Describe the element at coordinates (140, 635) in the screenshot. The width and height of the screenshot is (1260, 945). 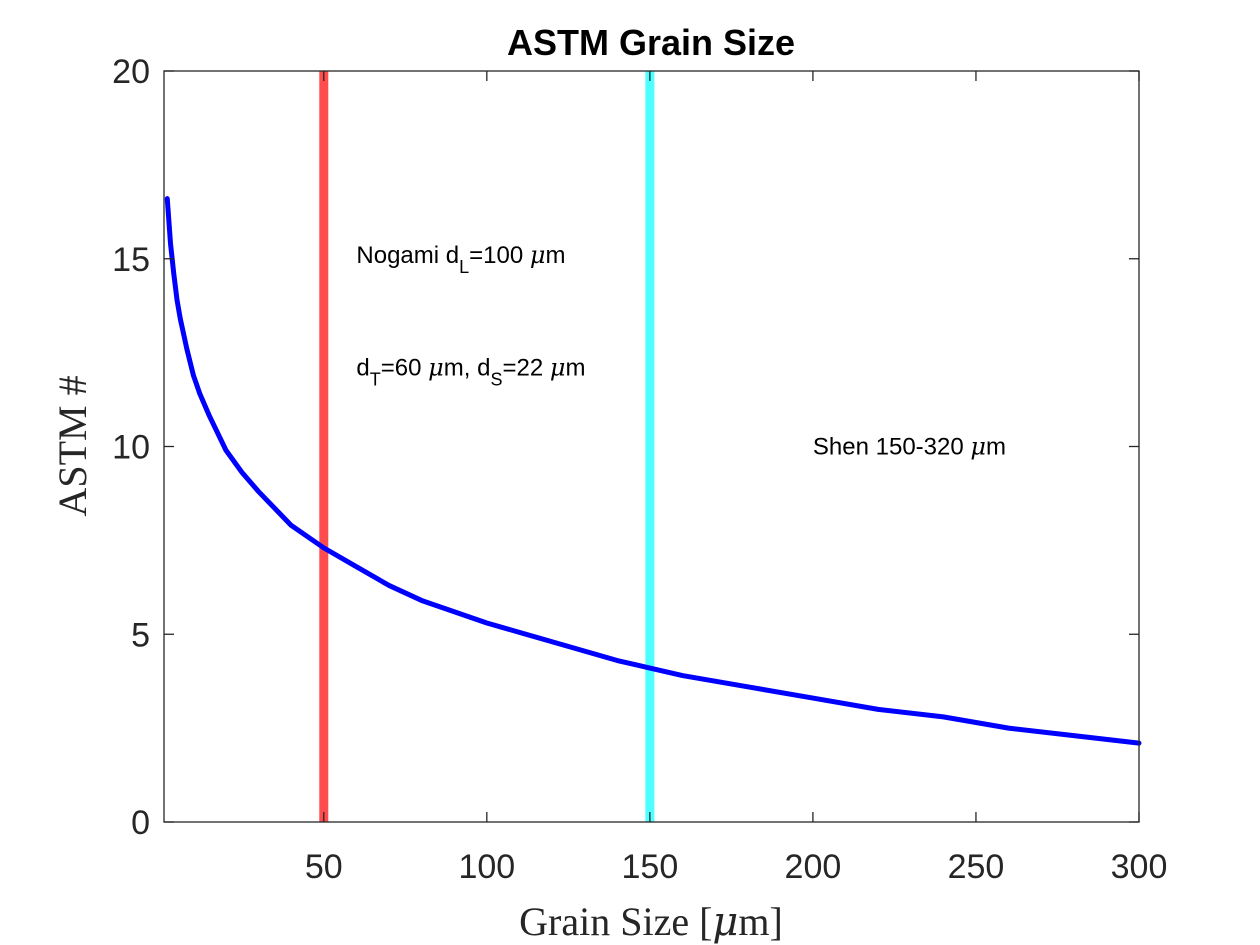
I see `y-tick-label: 5` at that location.